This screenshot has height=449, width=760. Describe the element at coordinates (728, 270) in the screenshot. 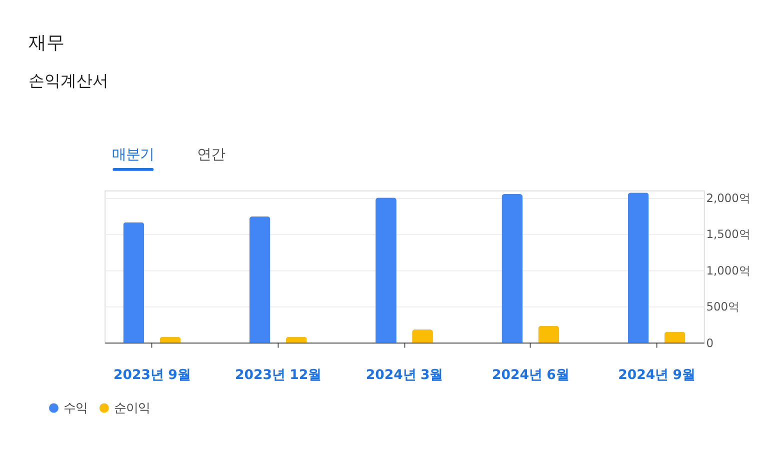

I see `y-tick-label: 1,000억` at that location.